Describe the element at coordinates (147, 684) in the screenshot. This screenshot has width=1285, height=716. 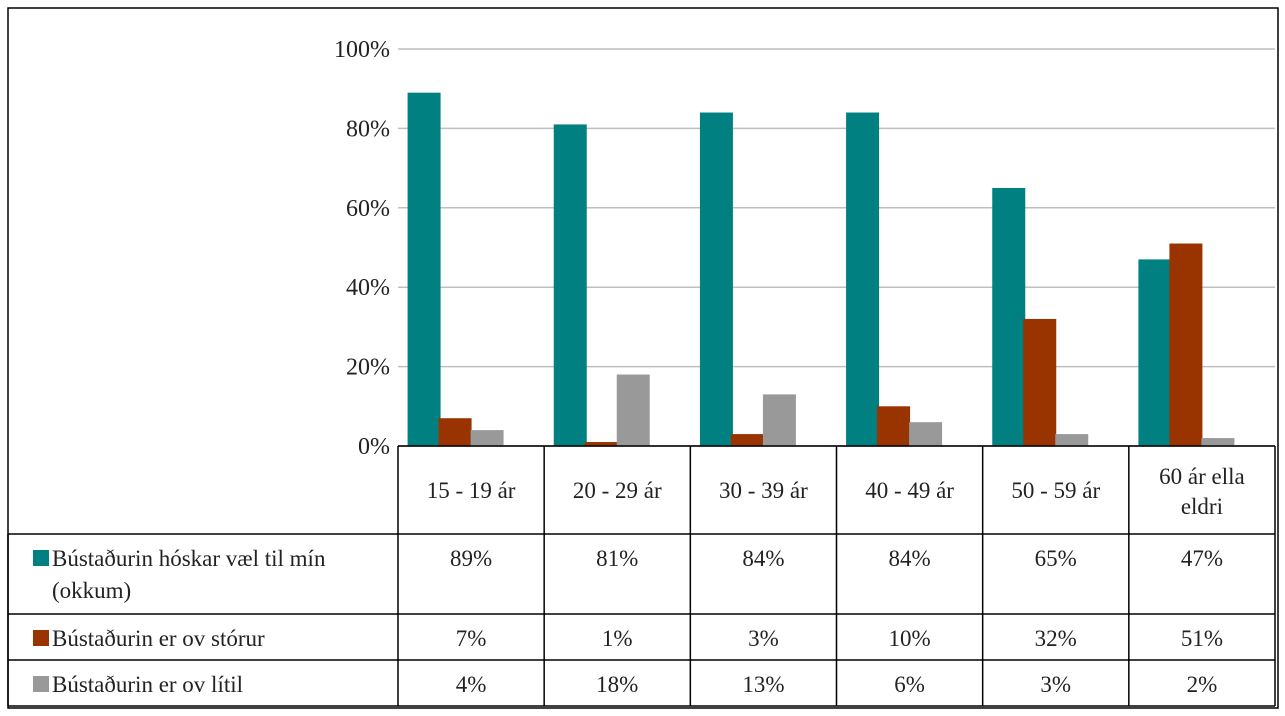
I see `series-name: Bústaðurin er ov lítil` at that location.